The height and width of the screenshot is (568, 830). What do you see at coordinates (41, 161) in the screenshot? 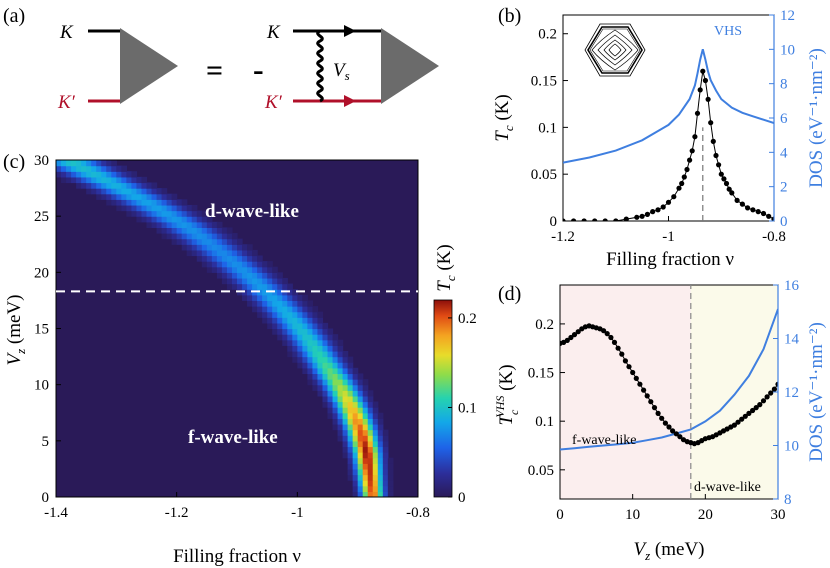
I see `heatmap-ytick-label: 30` at bounding box center [41, 161].